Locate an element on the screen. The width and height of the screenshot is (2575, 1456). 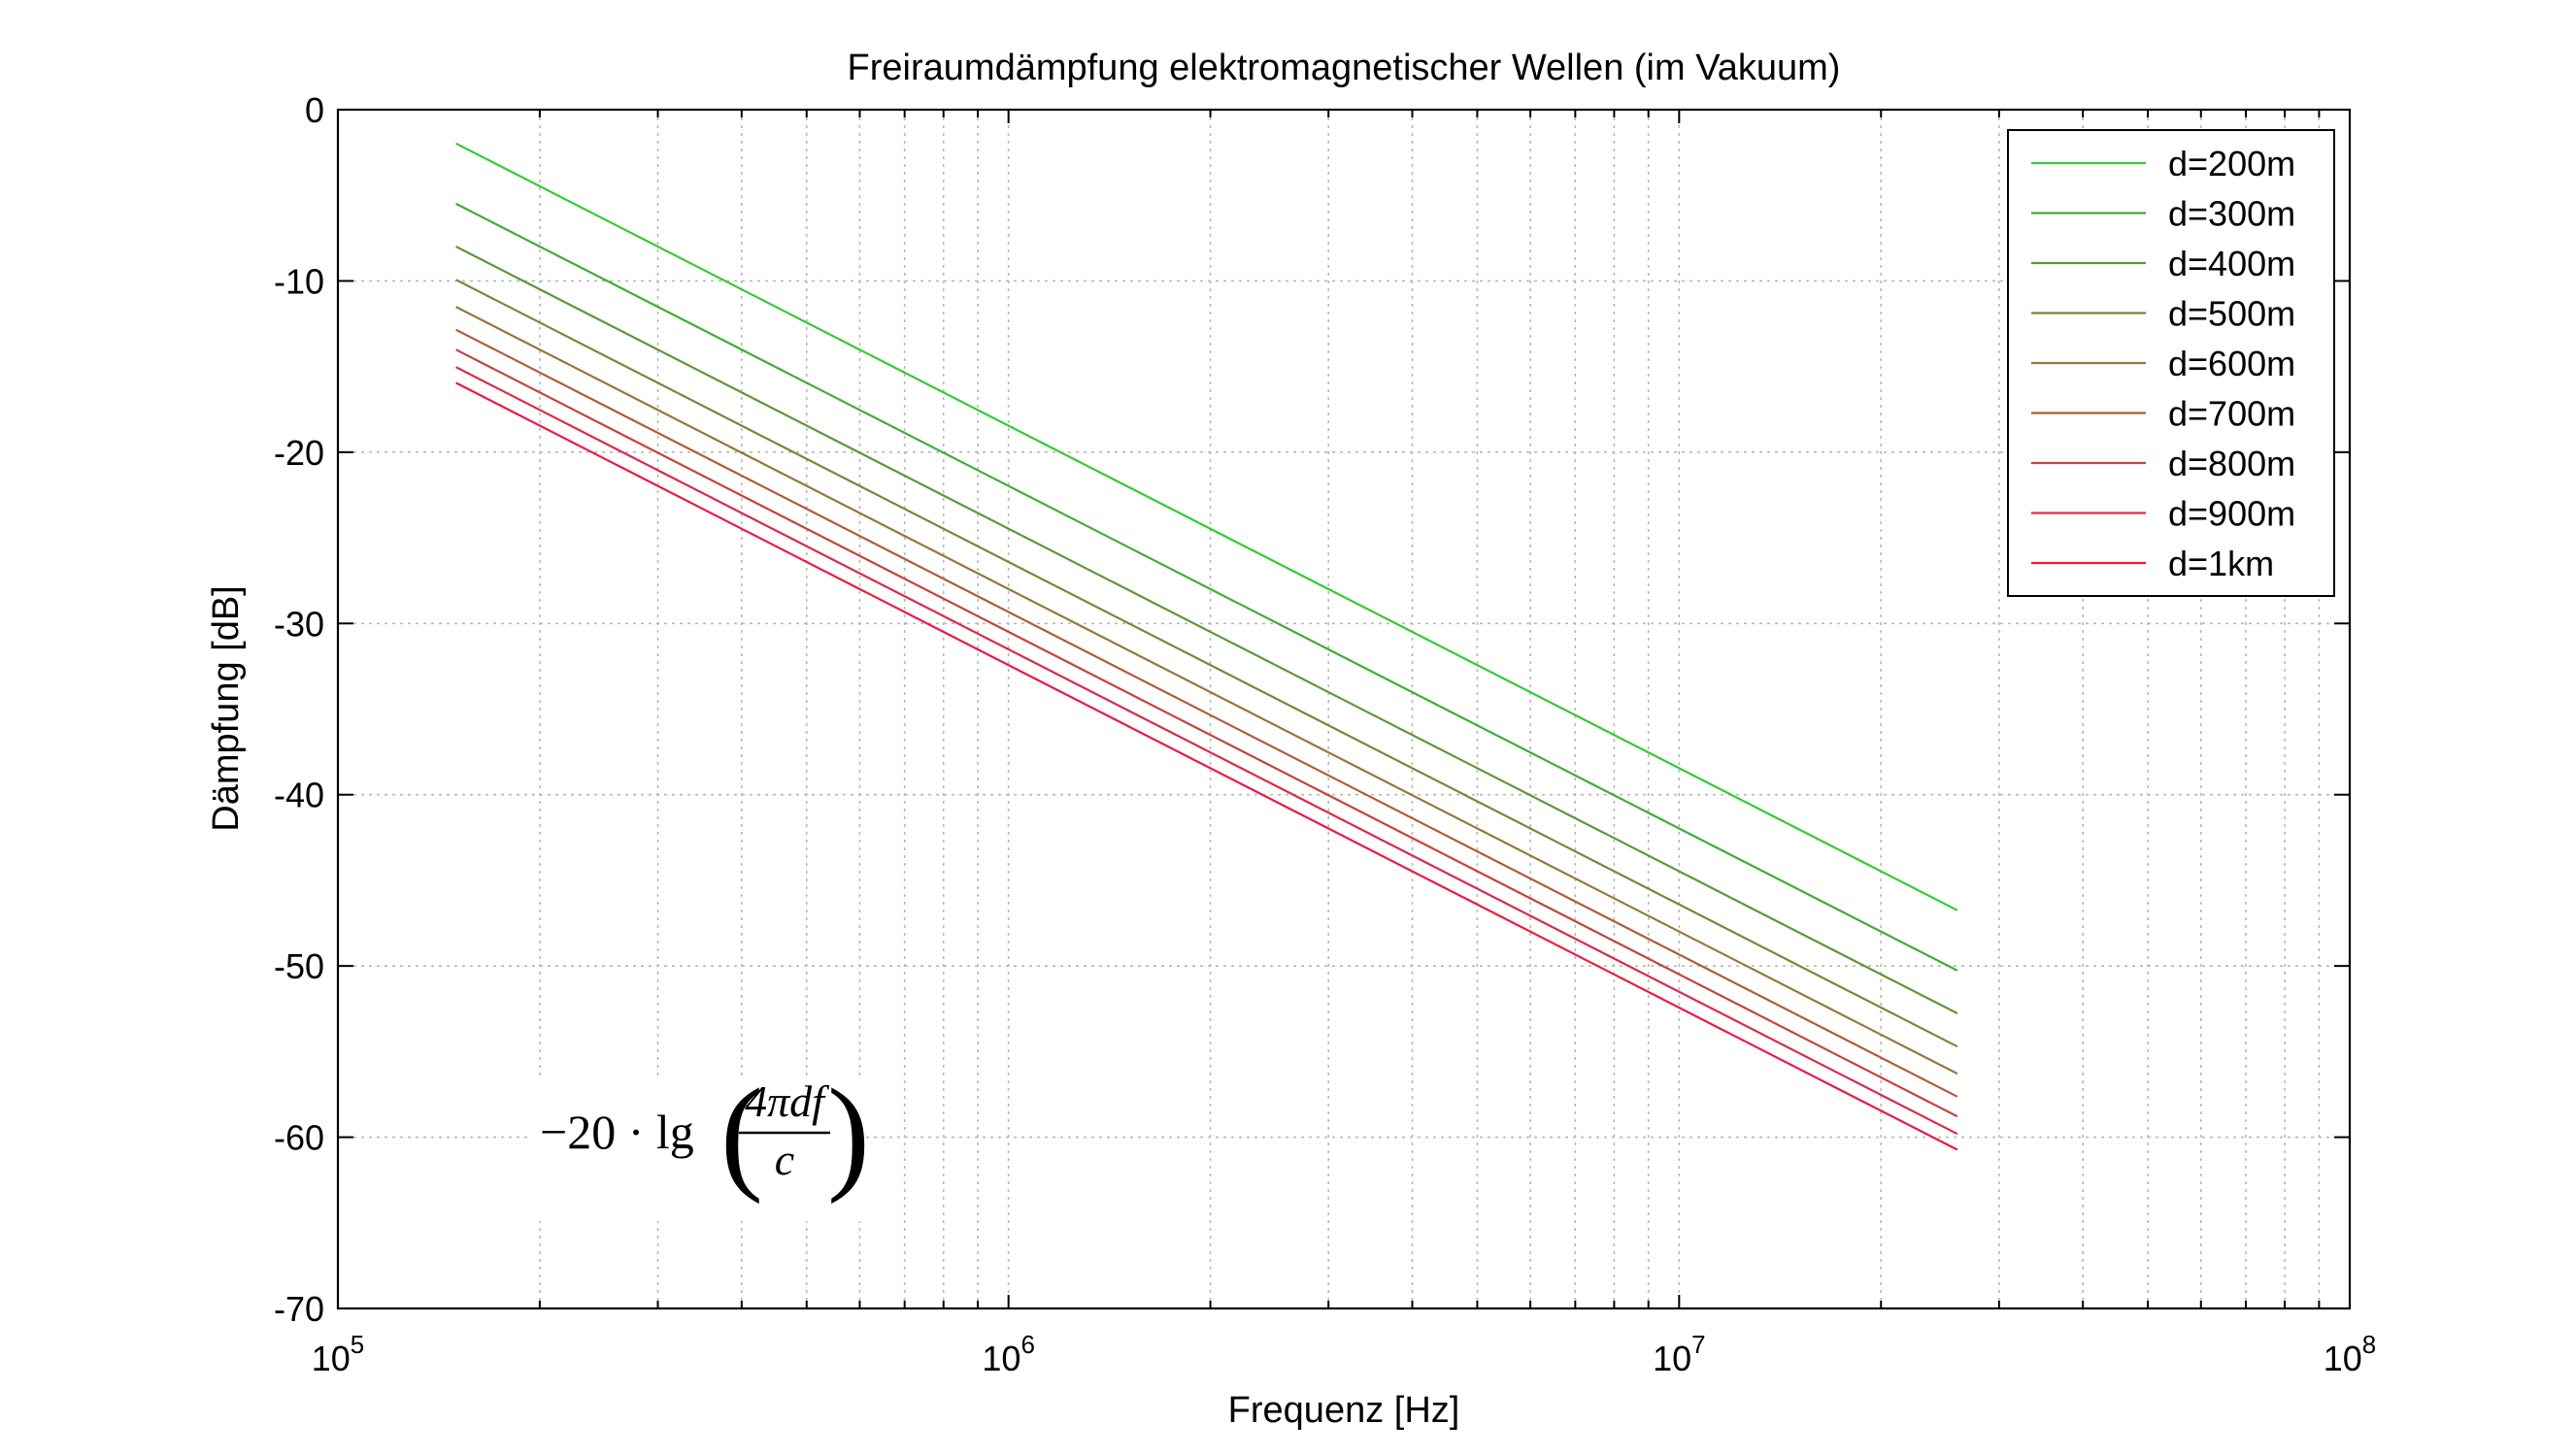
formula-numerator: 4πdf is located at coordinates (787, 1101).